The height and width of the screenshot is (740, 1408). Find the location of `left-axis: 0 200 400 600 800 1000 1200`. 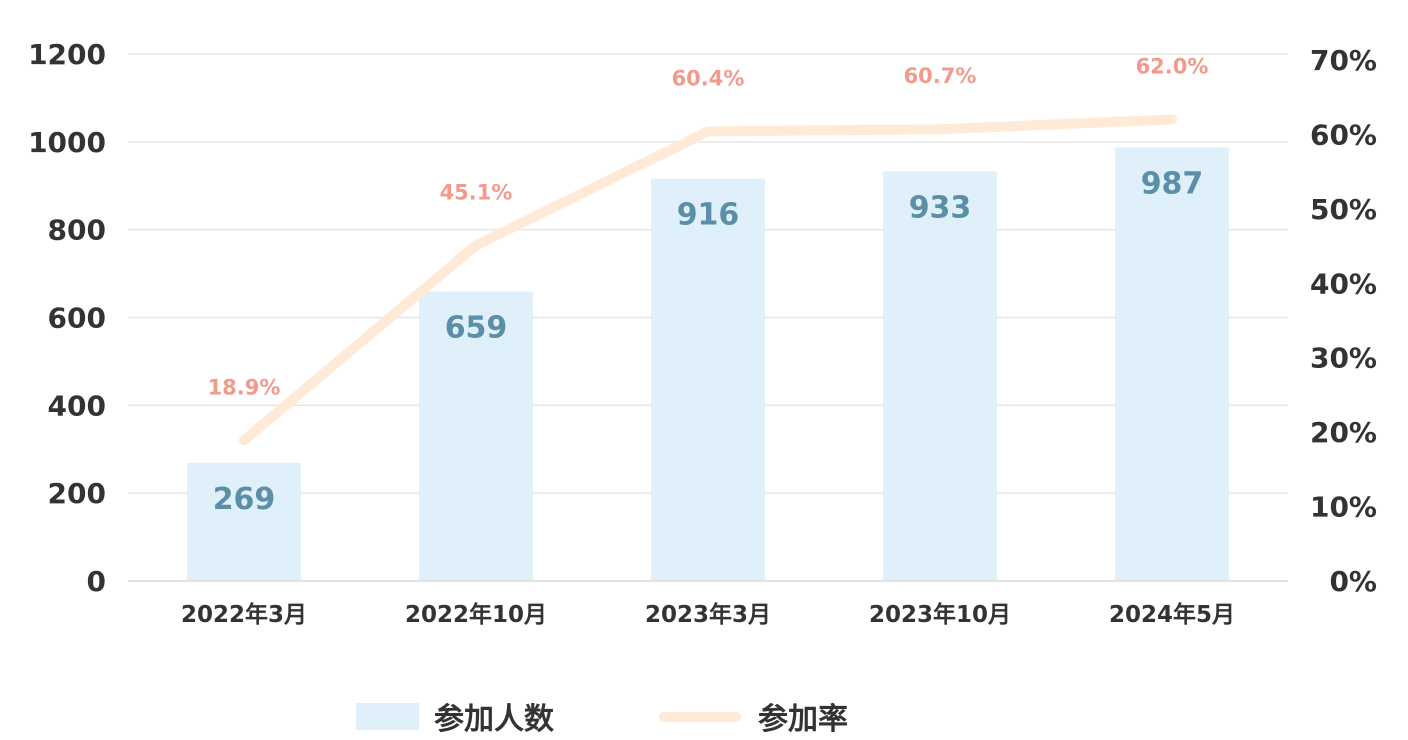

left-axis: 0 200 400 600 800 1000 1200 is located at coordinates (67, 318).